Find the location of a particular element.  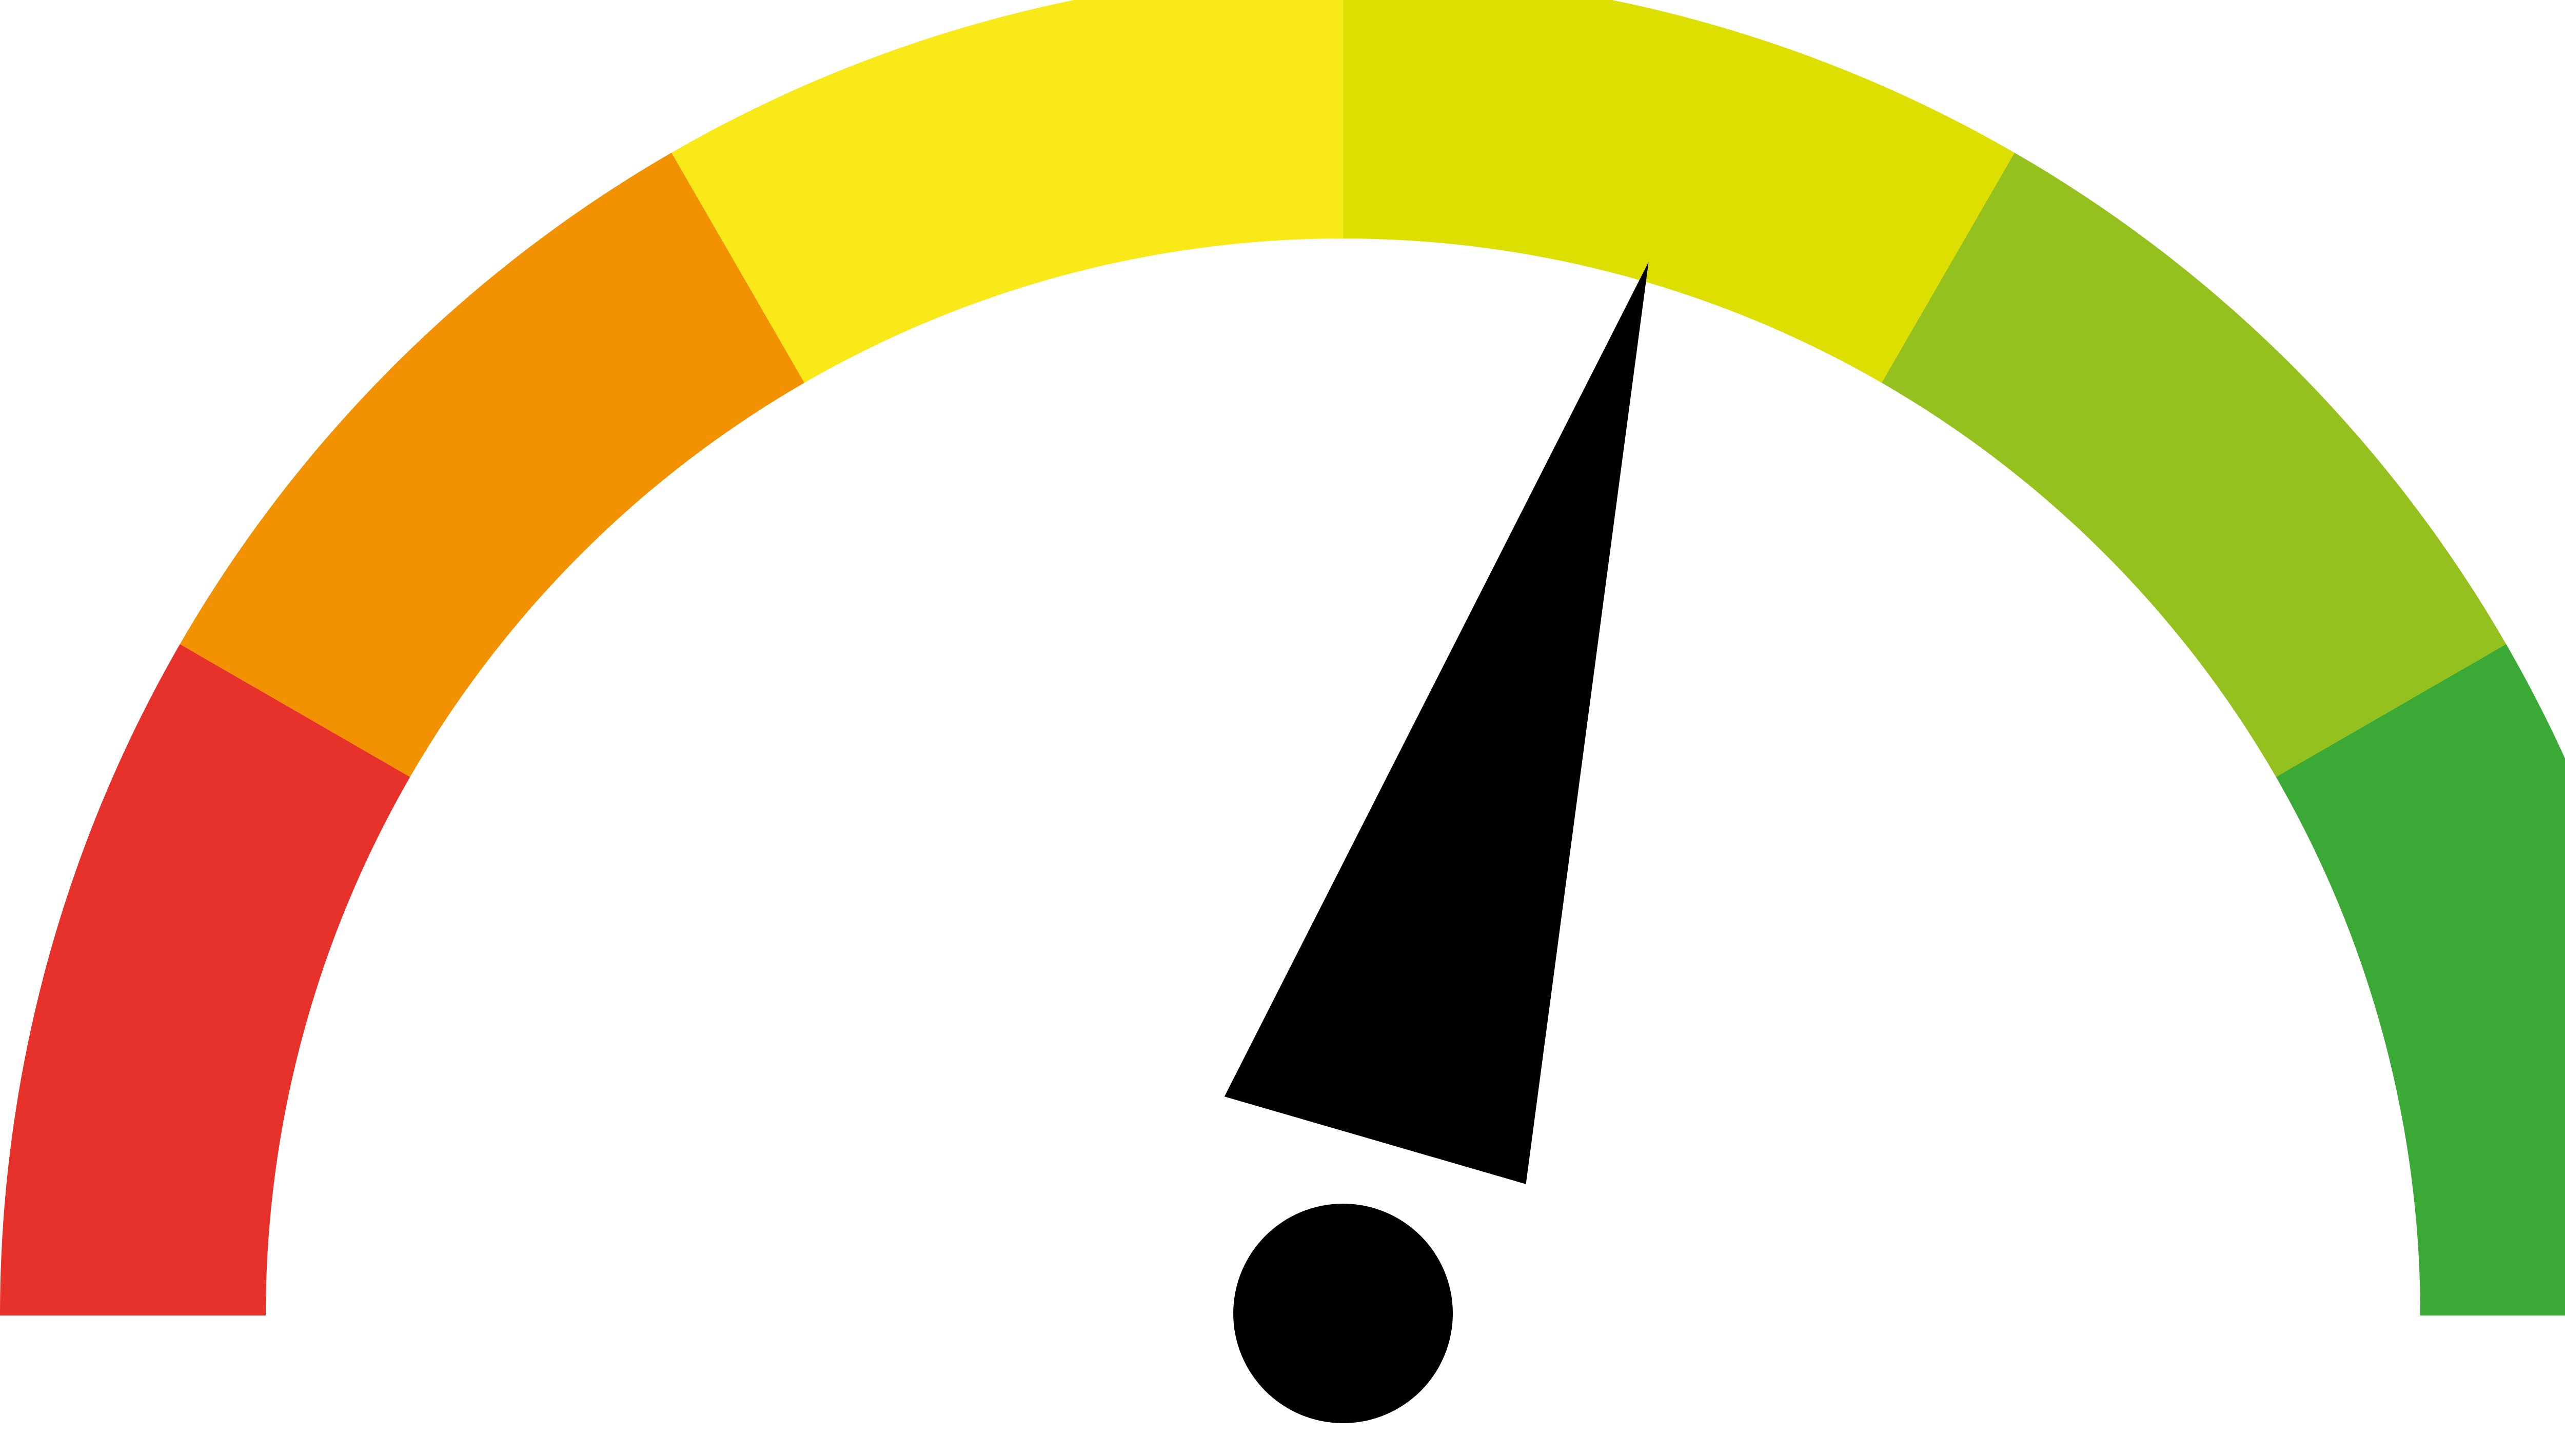

needle-pointer is located at coordinates (1436, 723).